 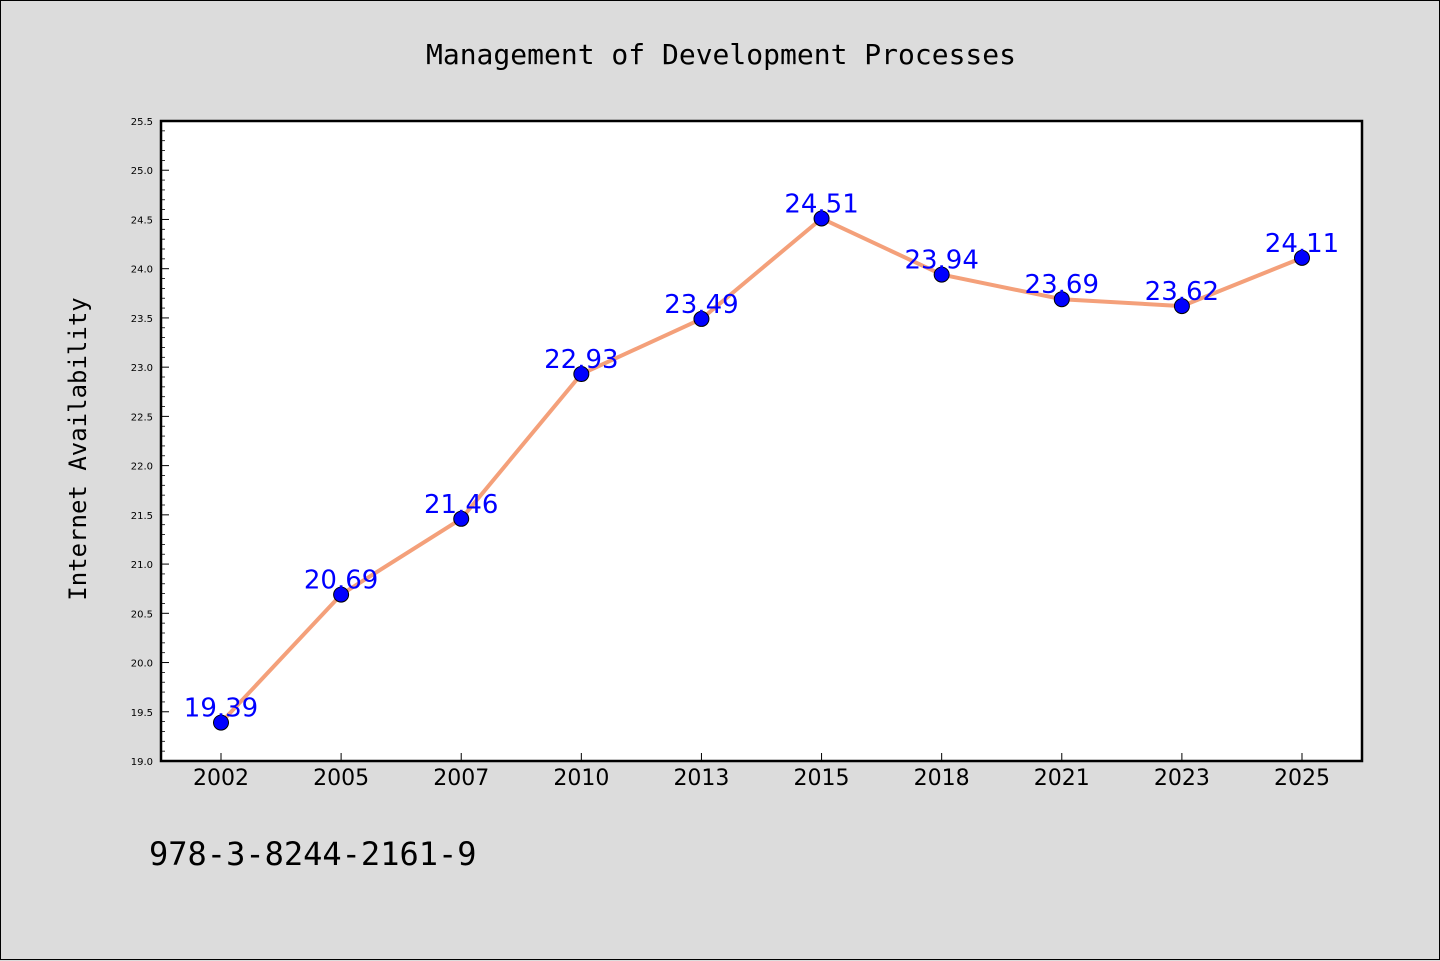 I want to click on data-label: 23.62, so click(x=1182, y=292).